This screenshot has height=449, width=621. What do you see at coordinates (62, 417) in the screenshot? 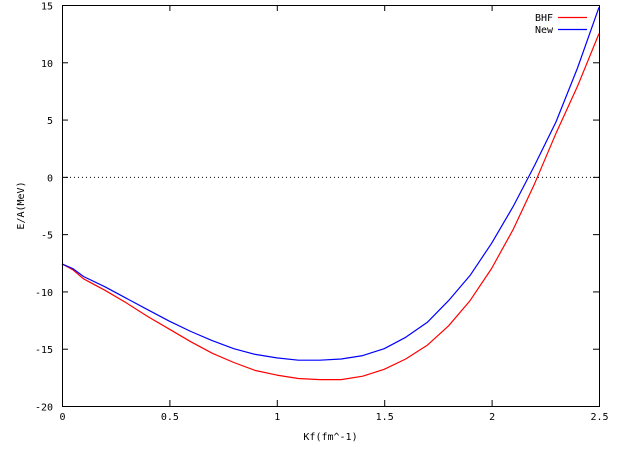
I see `x-tick-label: 0` at bounding box center [62, 417].